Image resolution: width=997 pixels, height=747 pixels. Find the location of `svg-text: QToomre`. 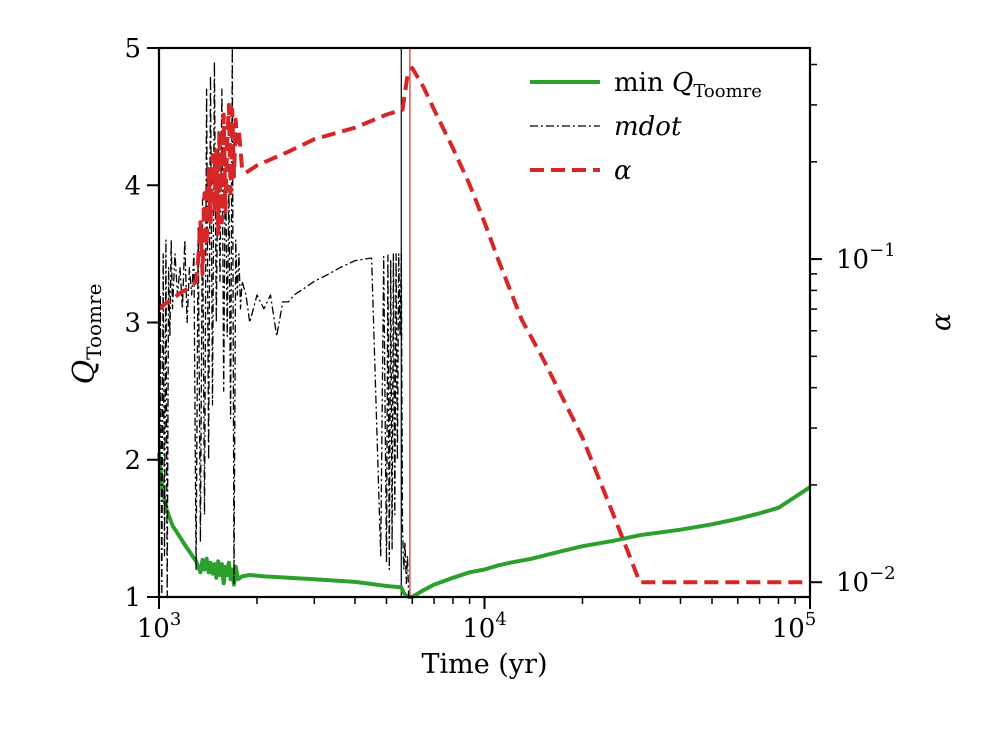

svg-text: QToomre is located at coordinates (86, 334).